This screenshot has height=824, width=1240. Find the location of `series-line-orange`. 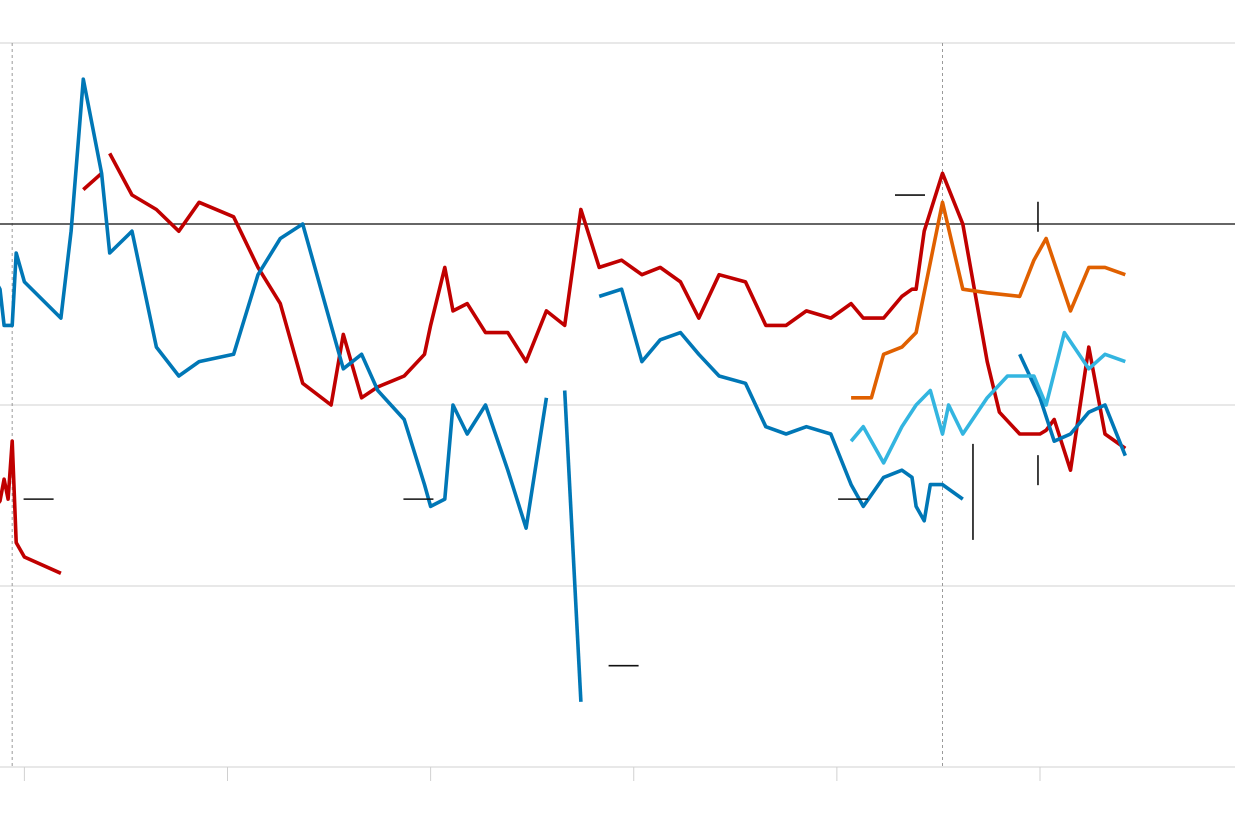

series-line-orange is located at coordinates (988, 300).